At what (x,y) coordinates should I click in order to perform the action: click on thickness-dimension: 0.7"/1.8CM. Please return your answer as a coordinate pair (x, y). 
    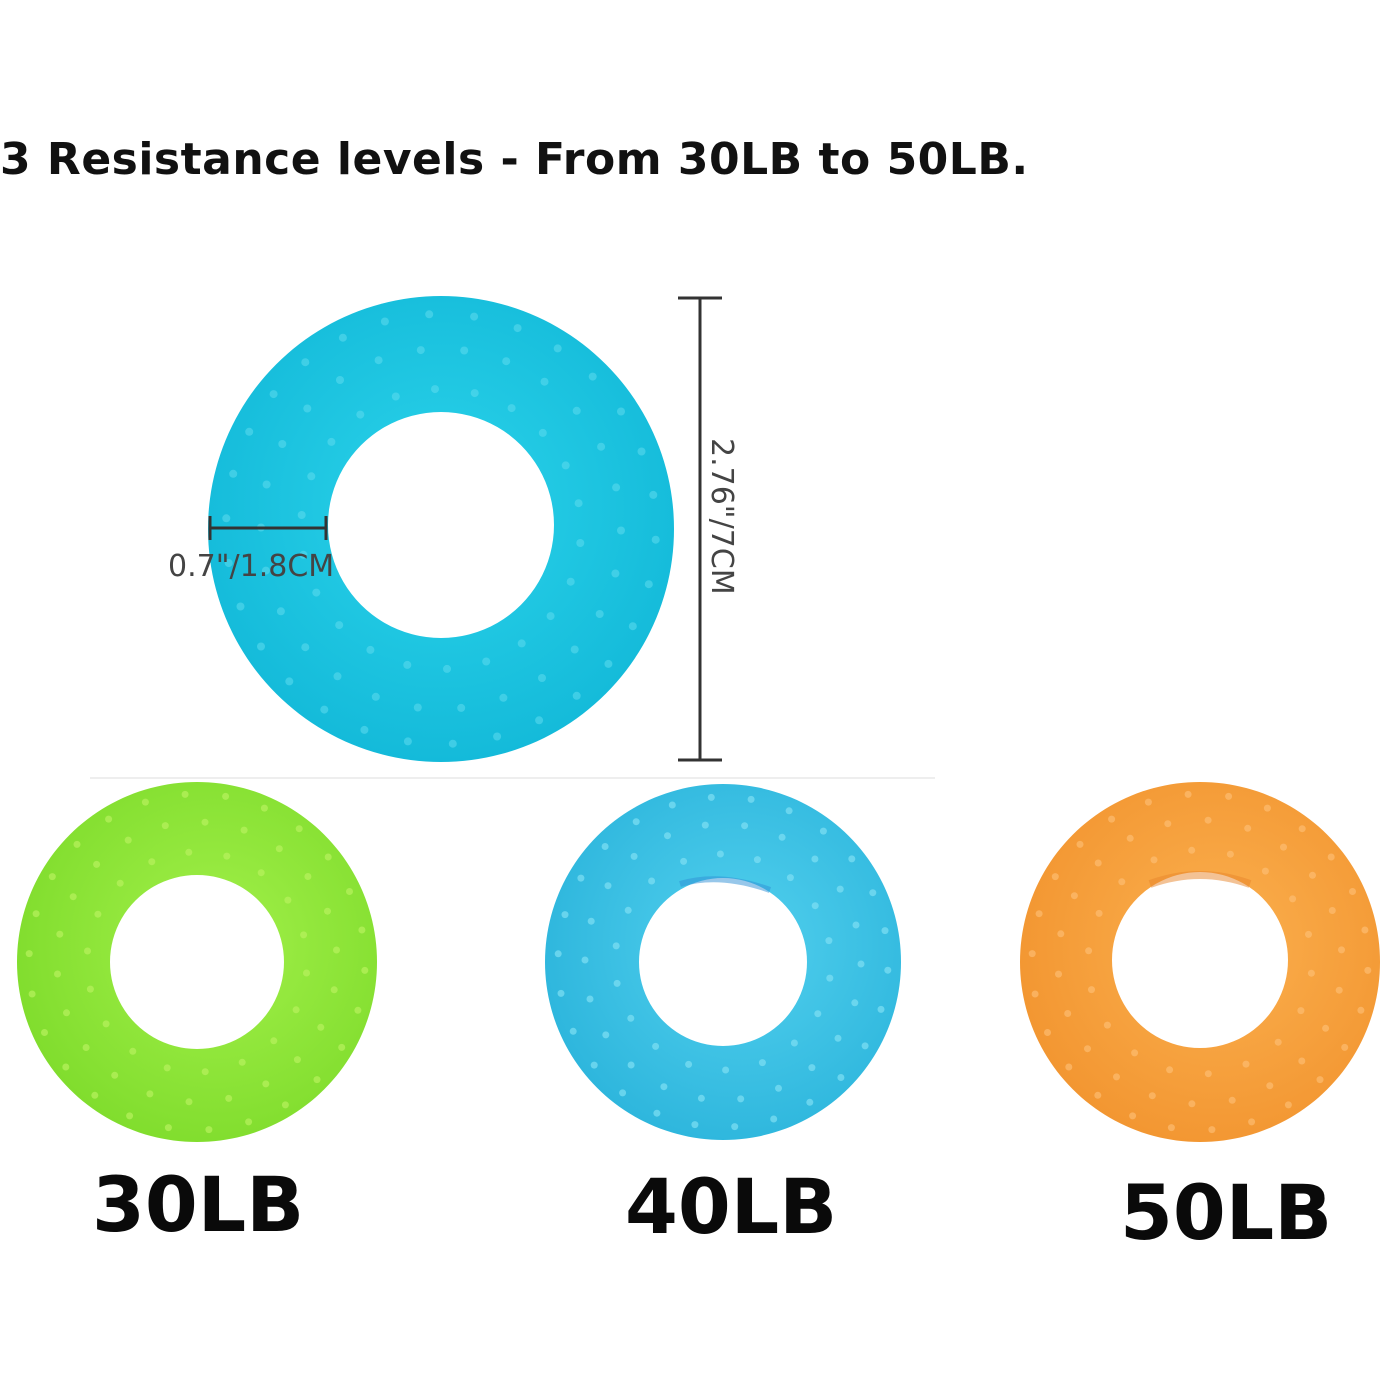
    Looking at the image, I should click on (251, 550).